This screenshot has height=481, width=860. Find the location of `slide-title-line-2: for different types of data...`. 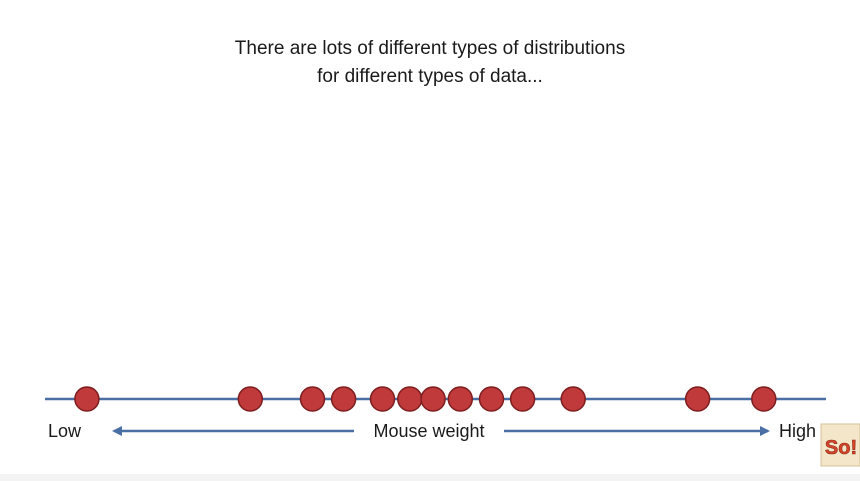

slide-title-line-2: for different types of data... is located at coordinates (430, 76).